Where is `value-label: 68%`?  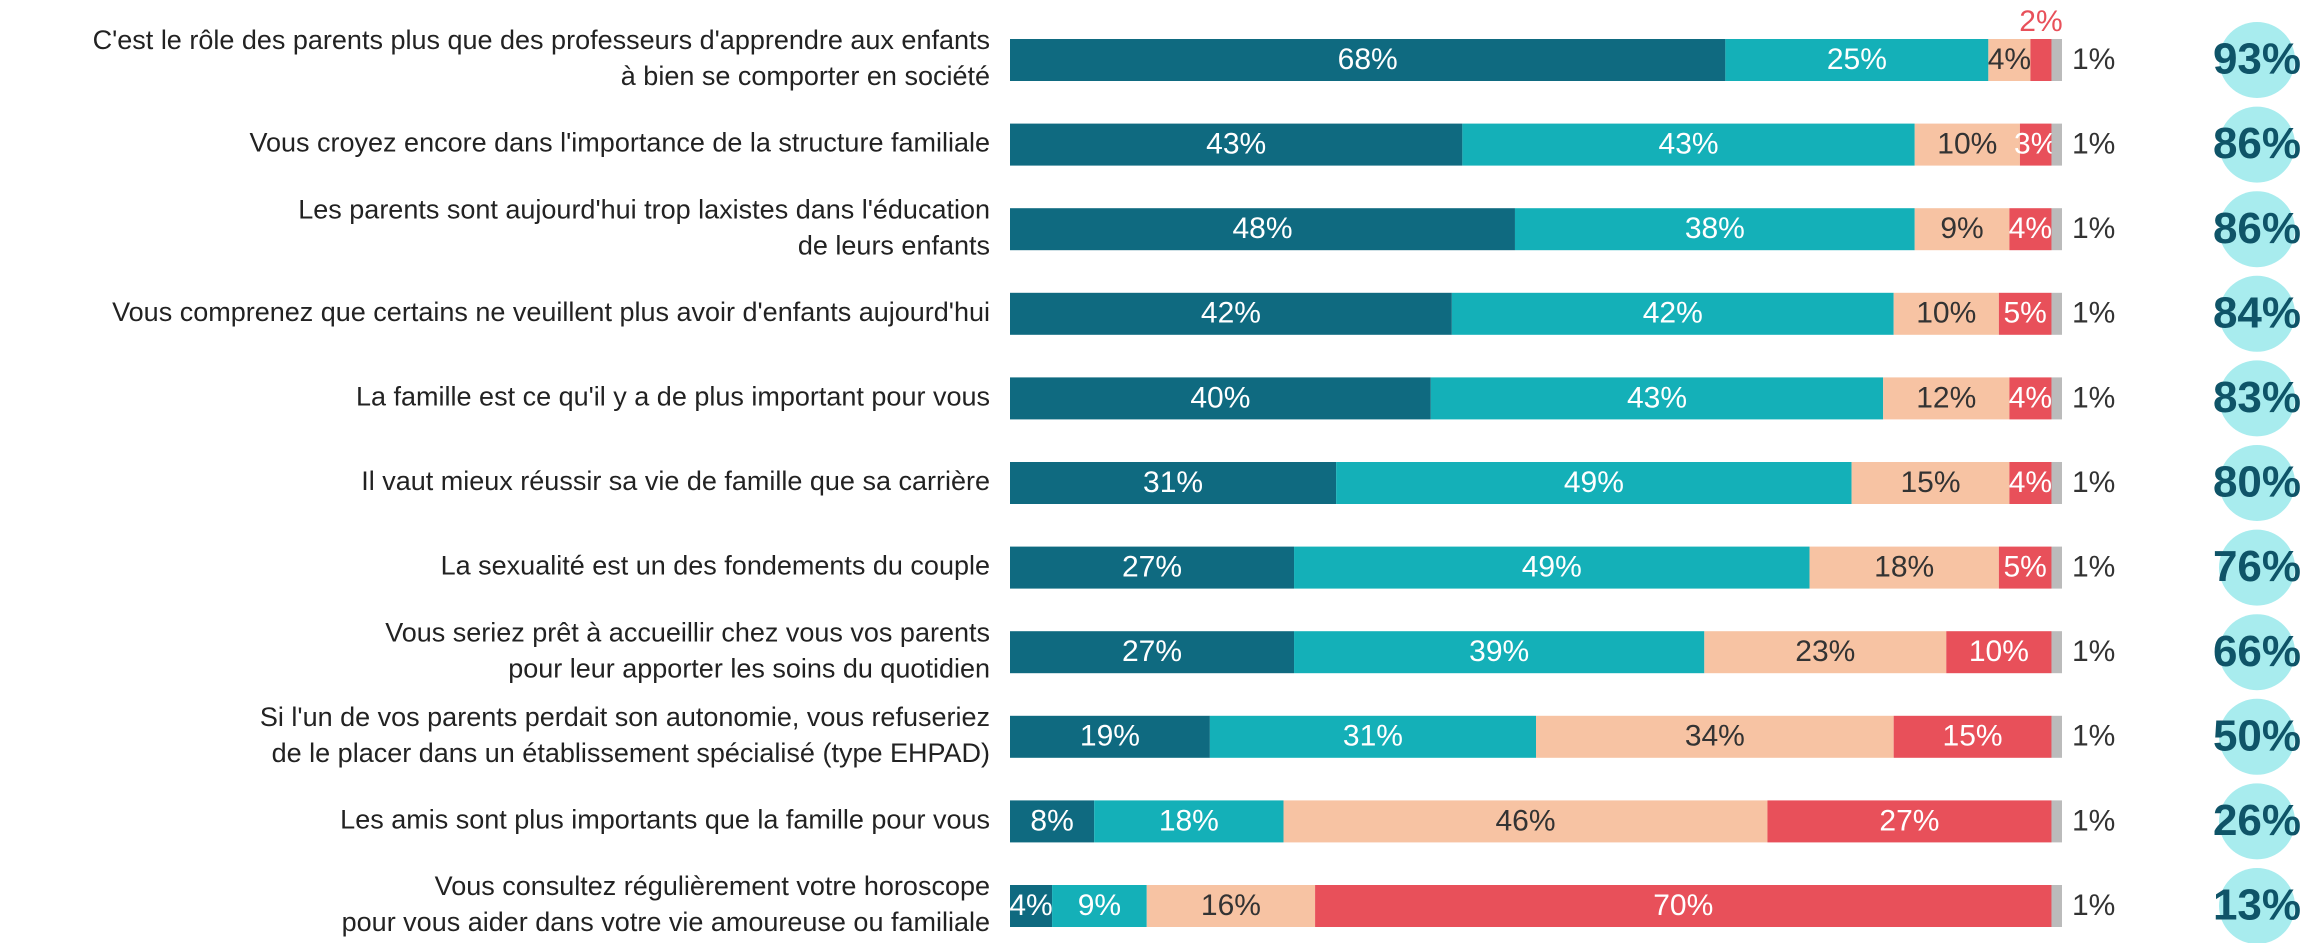
value-label: 68% is located at coordinates (1368, 59).